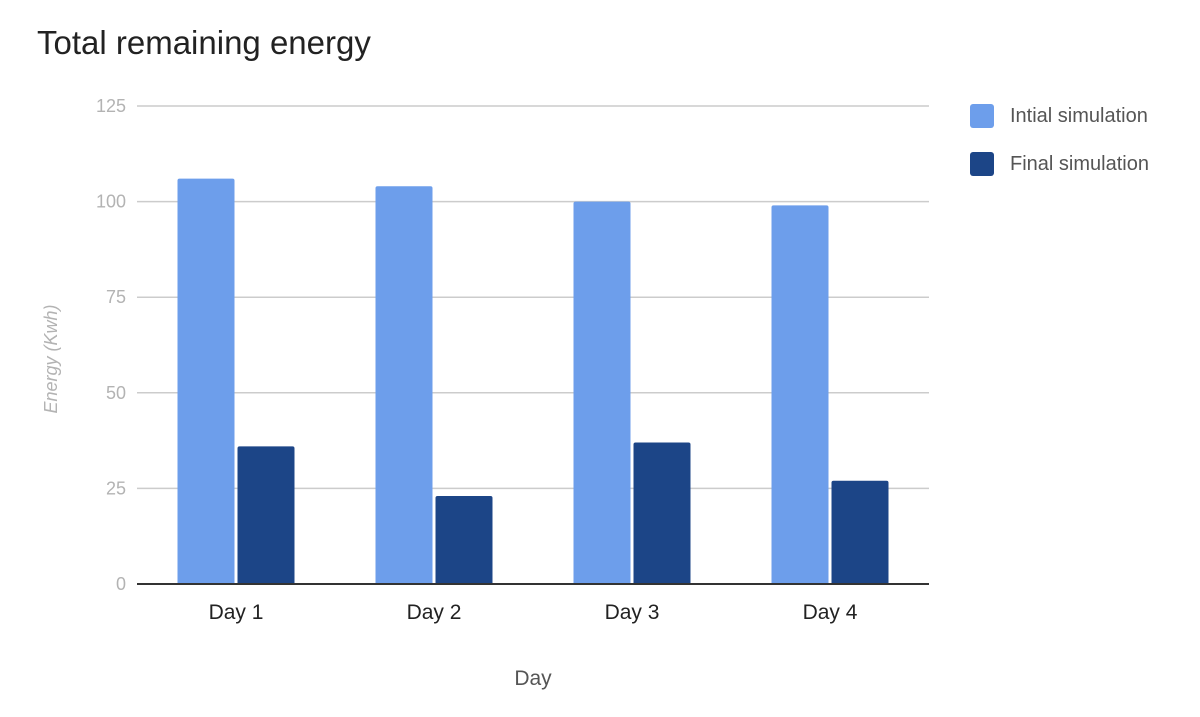  Describe the element at coordinates (51, 358) in the screenshot. I see `y-axis-title: Energy (Kwh)` at that location.